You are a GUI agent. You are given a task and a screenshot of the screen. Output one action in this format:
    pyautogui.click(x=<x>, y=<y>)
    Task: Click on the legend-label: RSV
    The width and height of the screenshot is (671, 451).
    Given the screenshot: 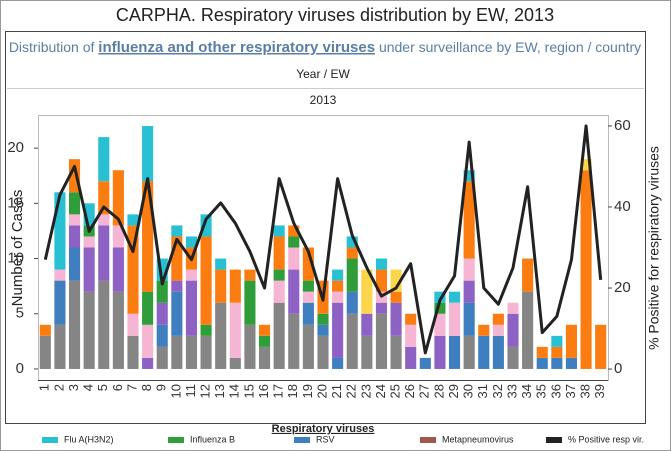 What is the action you would take?
    pyautogui.click(x=325, y=439)
    